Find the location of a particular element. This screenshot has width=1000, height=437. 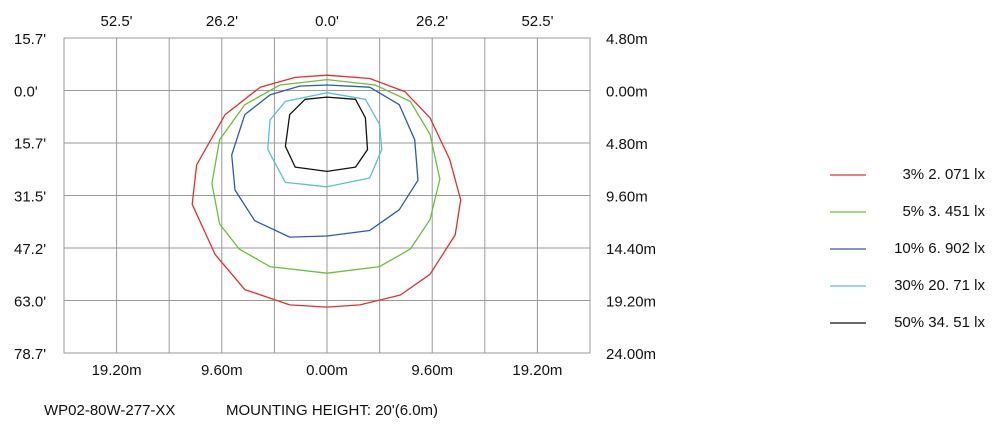

legend-label: 10% 6. 902 lx is located at coordinates (939, 248).